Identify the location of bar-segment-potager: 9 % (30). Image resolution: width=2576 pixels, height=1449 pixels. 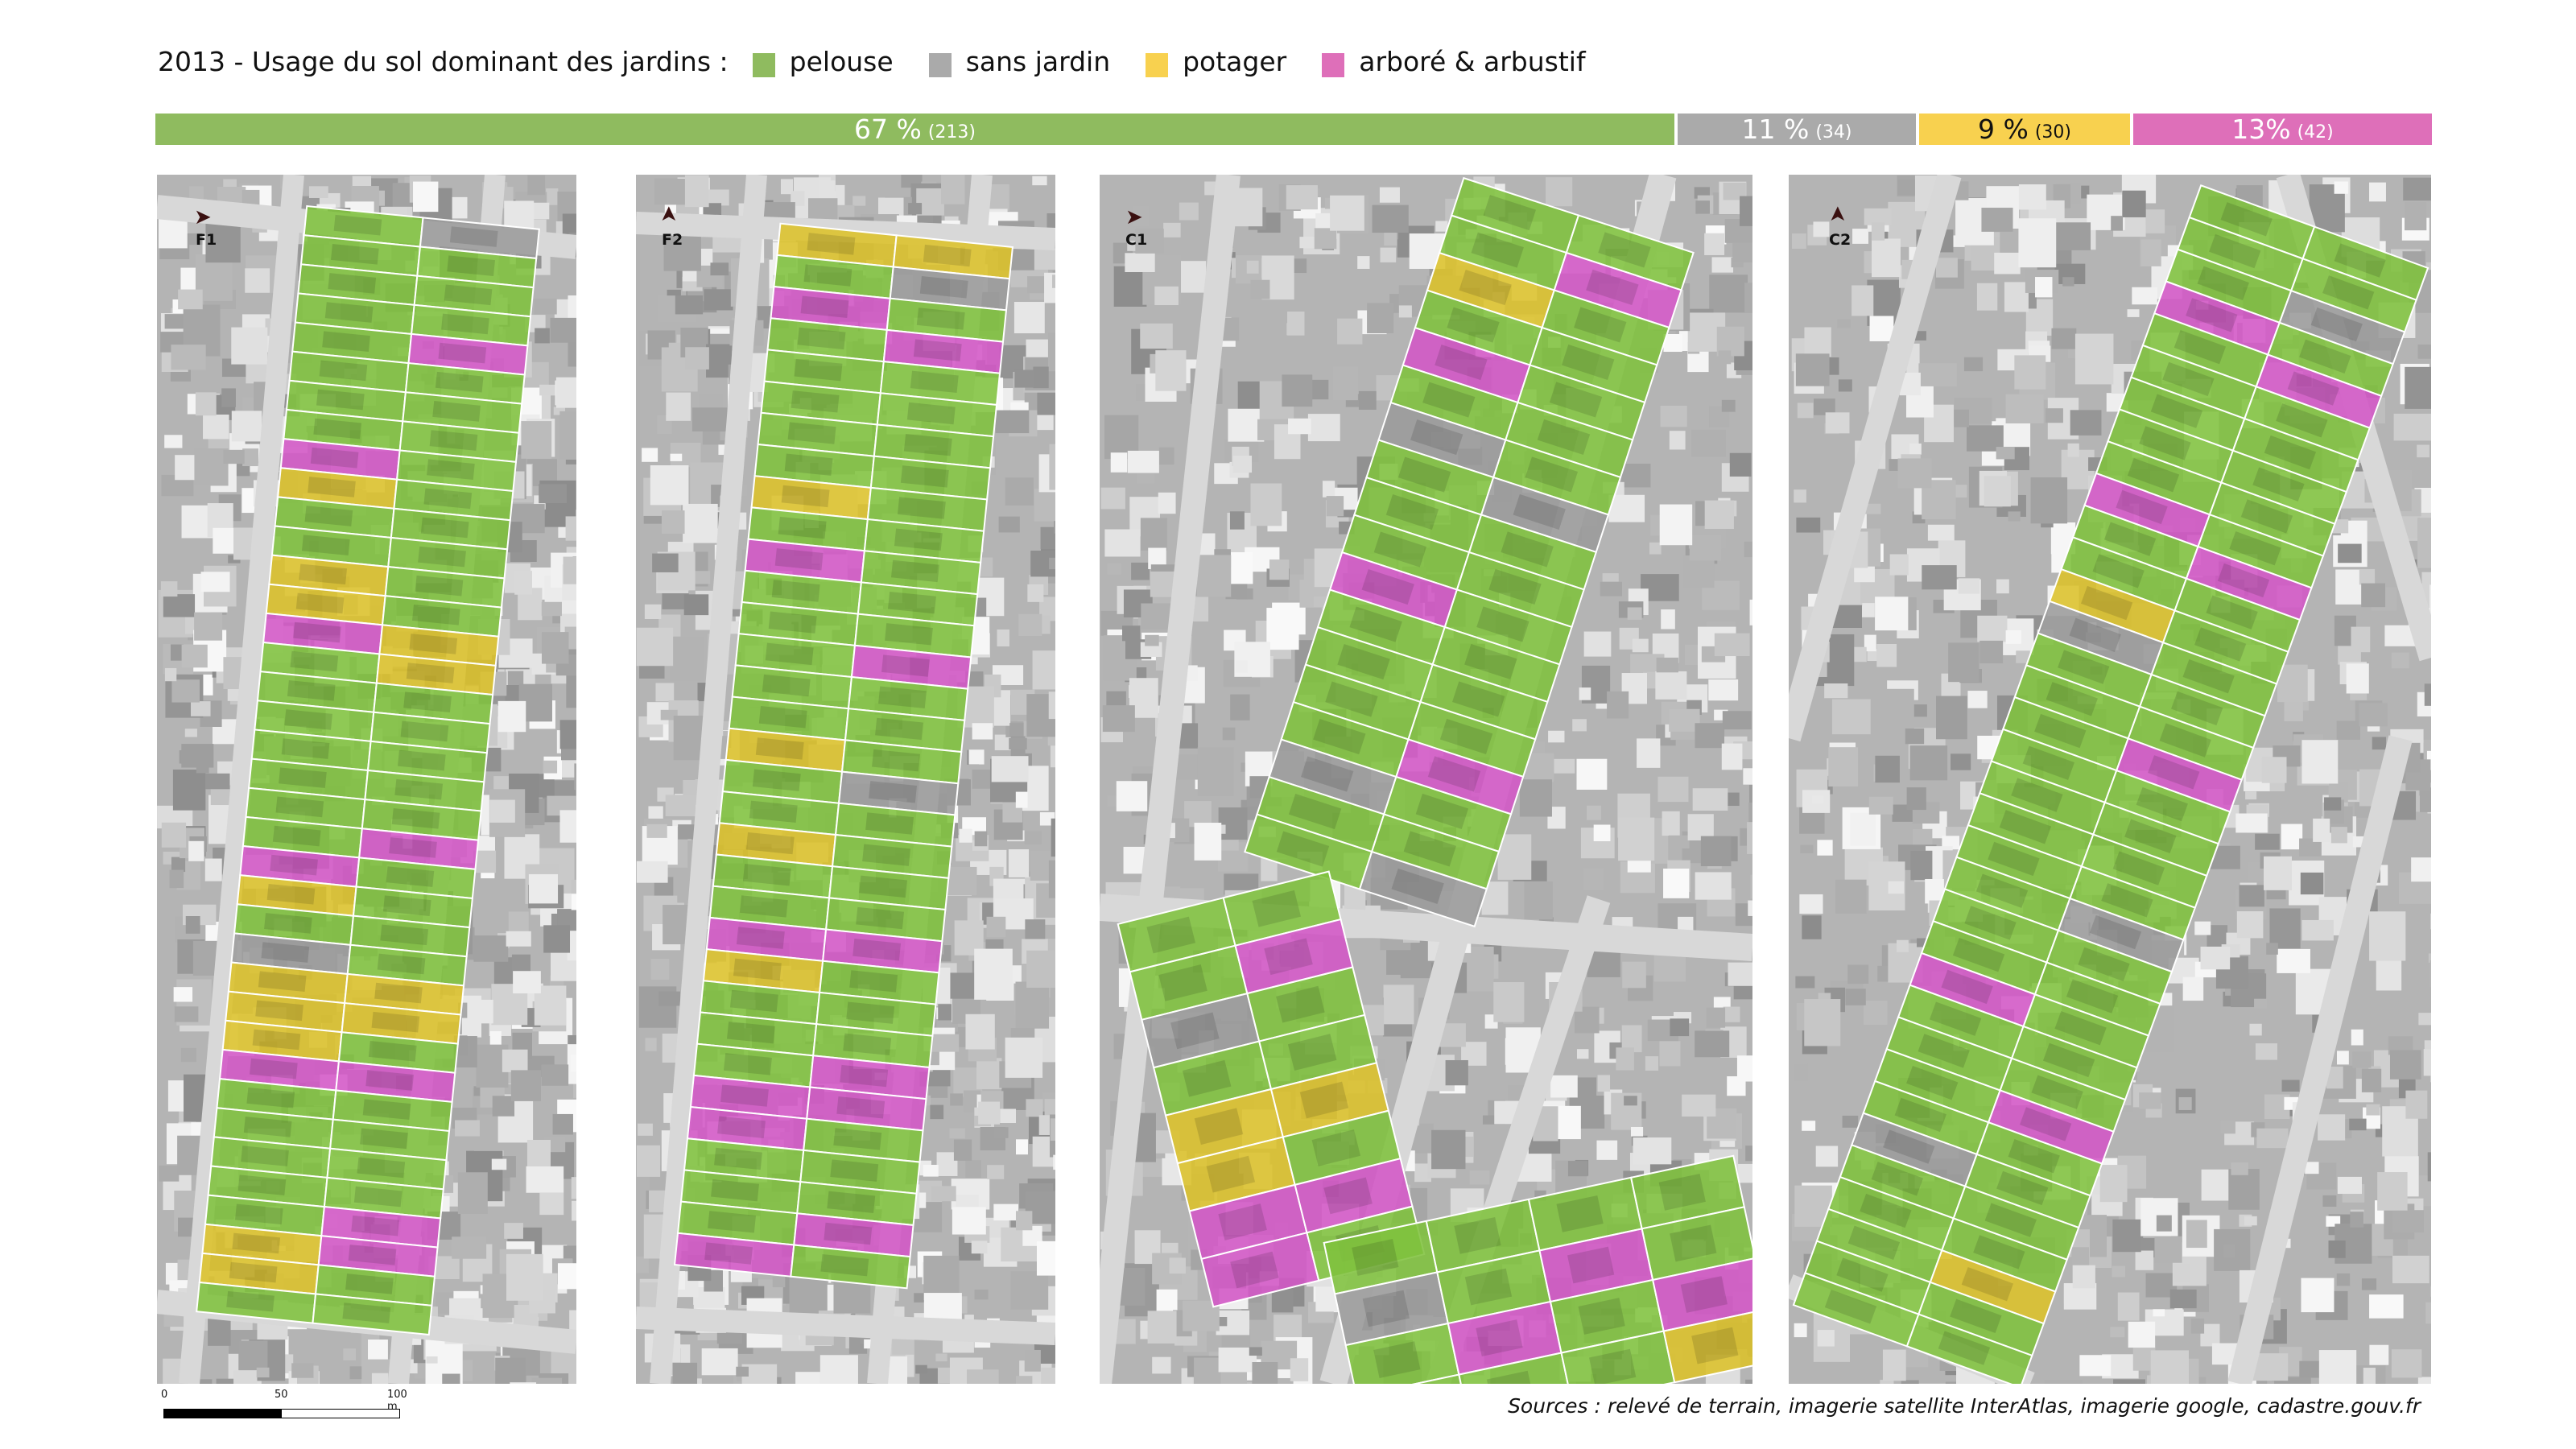
(2024, 129).